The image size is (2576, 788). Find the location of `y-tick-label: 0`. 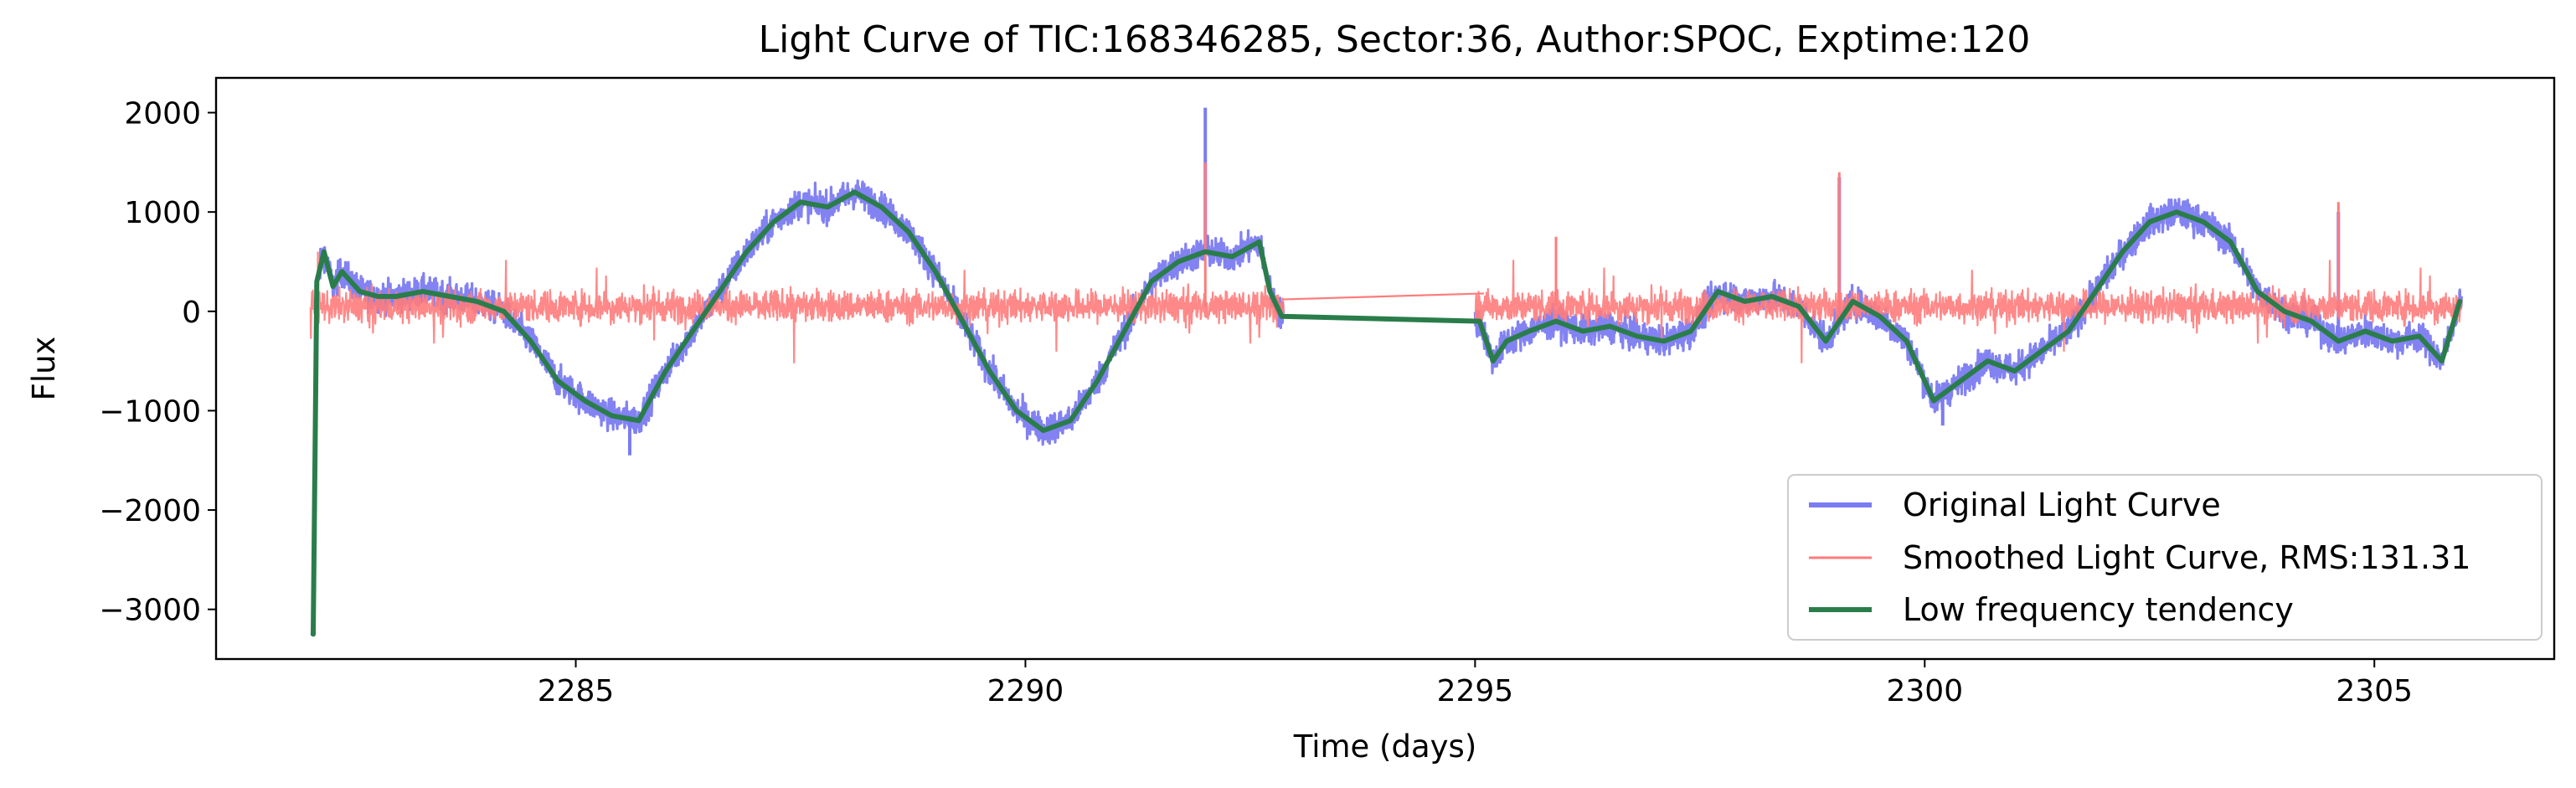

y-tick-label: 0 is located at coordinates (191, 313).